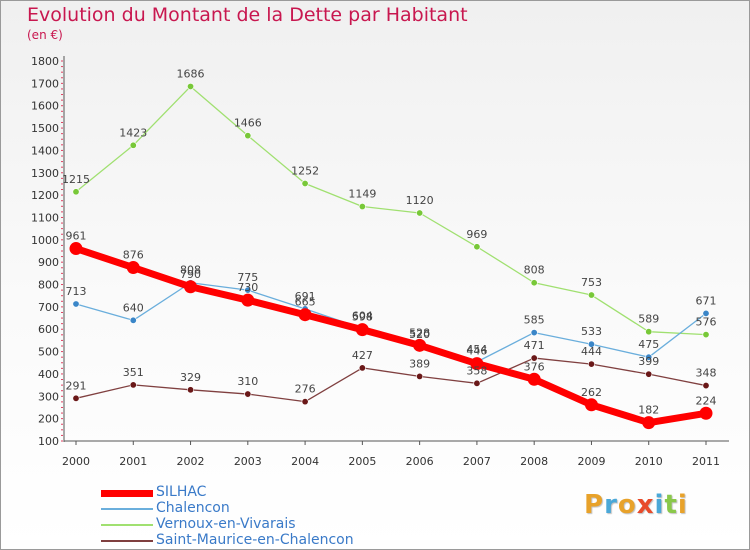  I want to click on y-tick-label: 800, so click(48, 285).